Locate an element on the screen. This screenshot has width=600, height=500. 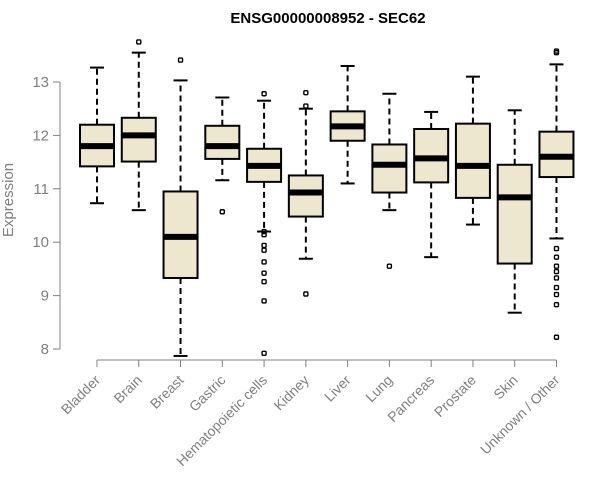
box-lung is located at coordinates (389, 180).